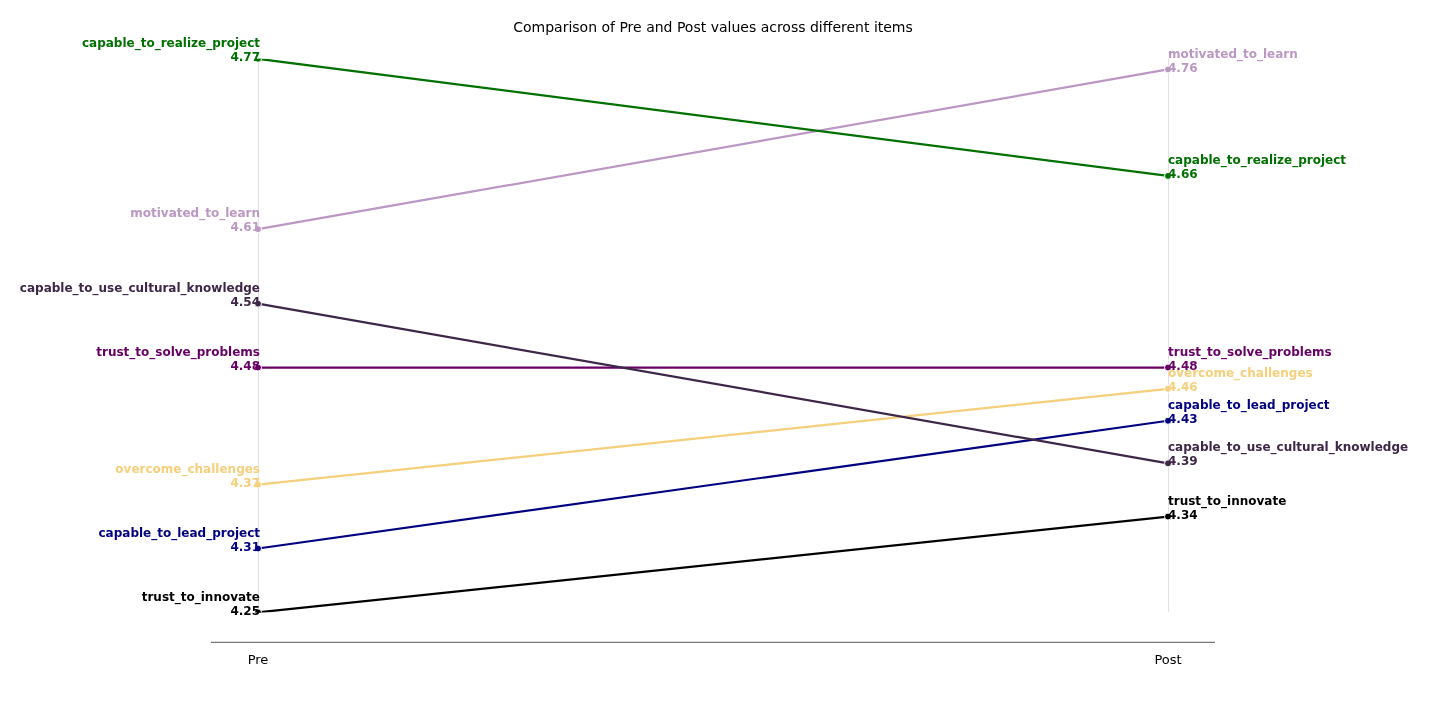 The image size is (1456, 716). What do you see at coordinates (187, 468) in the screenshot?
I see `text: overcome_challenges` at bounding box center [187, 468].